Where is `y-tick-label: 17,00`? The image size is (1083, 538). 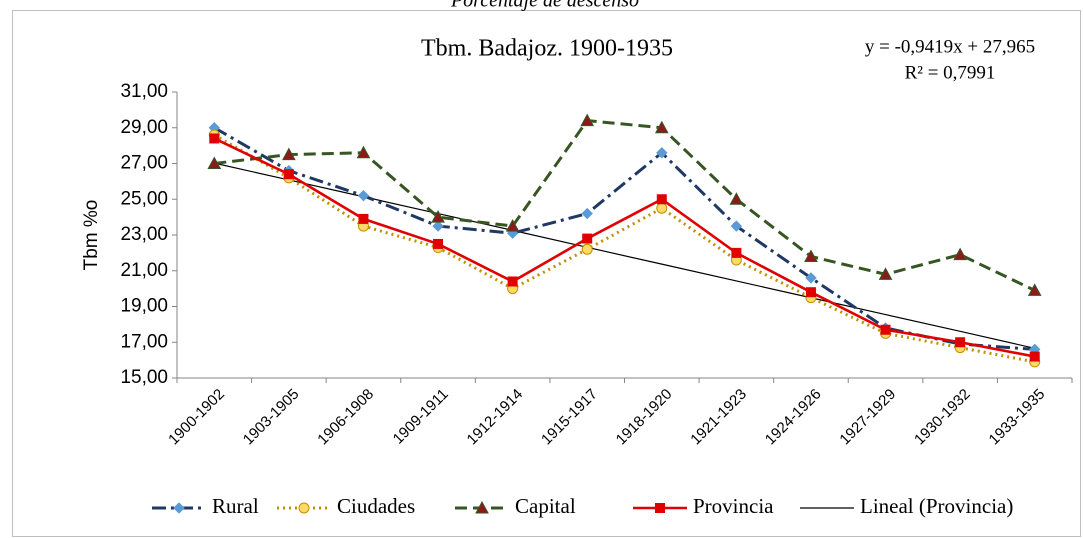
y-tick-label: 17,00 is located at coordinates (144, 341).